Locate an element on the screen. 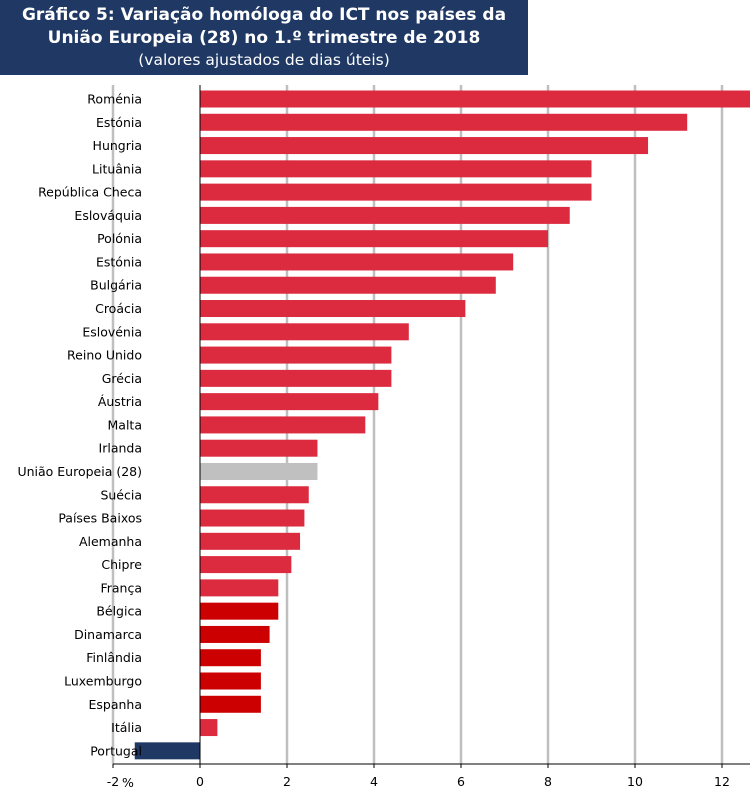  category-label: Irlanda is located at coordinates (120, 448).